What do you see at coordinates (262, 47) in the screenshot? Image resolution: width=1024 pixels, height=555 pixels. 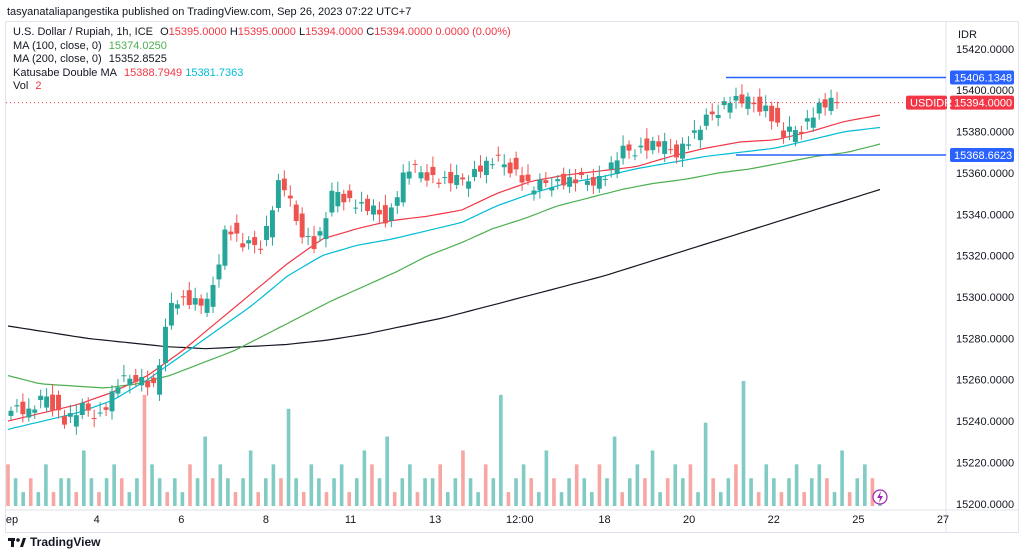 I see `legend-ma100-row: MA (100, close, 0) 15374.0250` at bounding box center [262, 47].